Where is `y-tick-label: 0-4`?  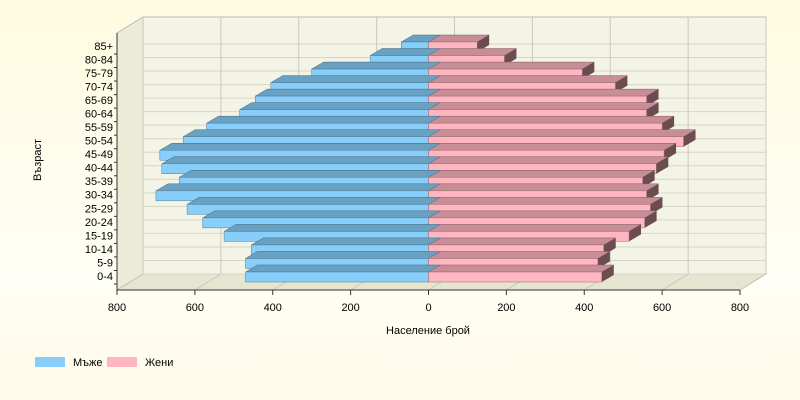 y-tick-label: 0-4 is located at coordinates (105, 277).